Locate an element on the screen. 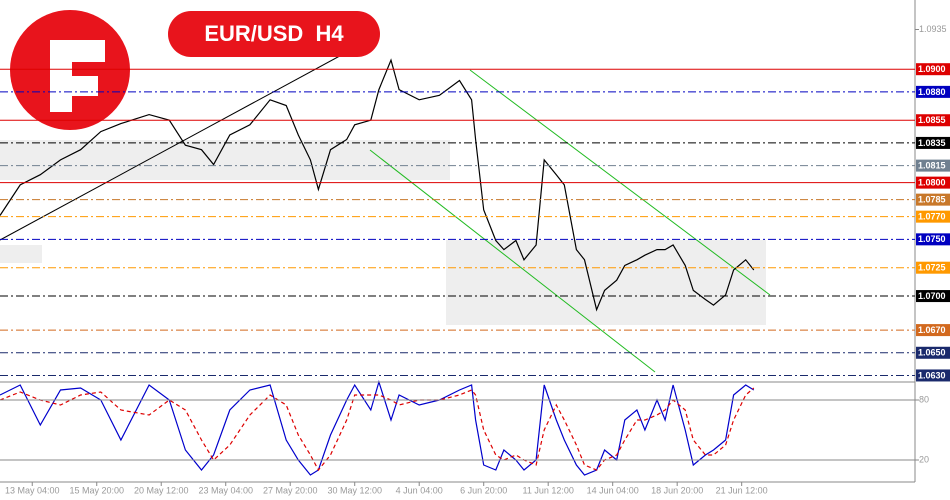  logo-mark is located at coordinates (77, 76).